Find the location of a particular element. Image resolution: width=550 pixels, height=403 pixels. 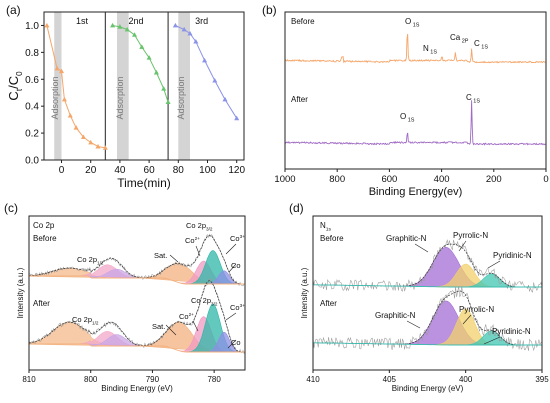

y-axis-label: Ct/C0 is located at coordinates (15, 86).